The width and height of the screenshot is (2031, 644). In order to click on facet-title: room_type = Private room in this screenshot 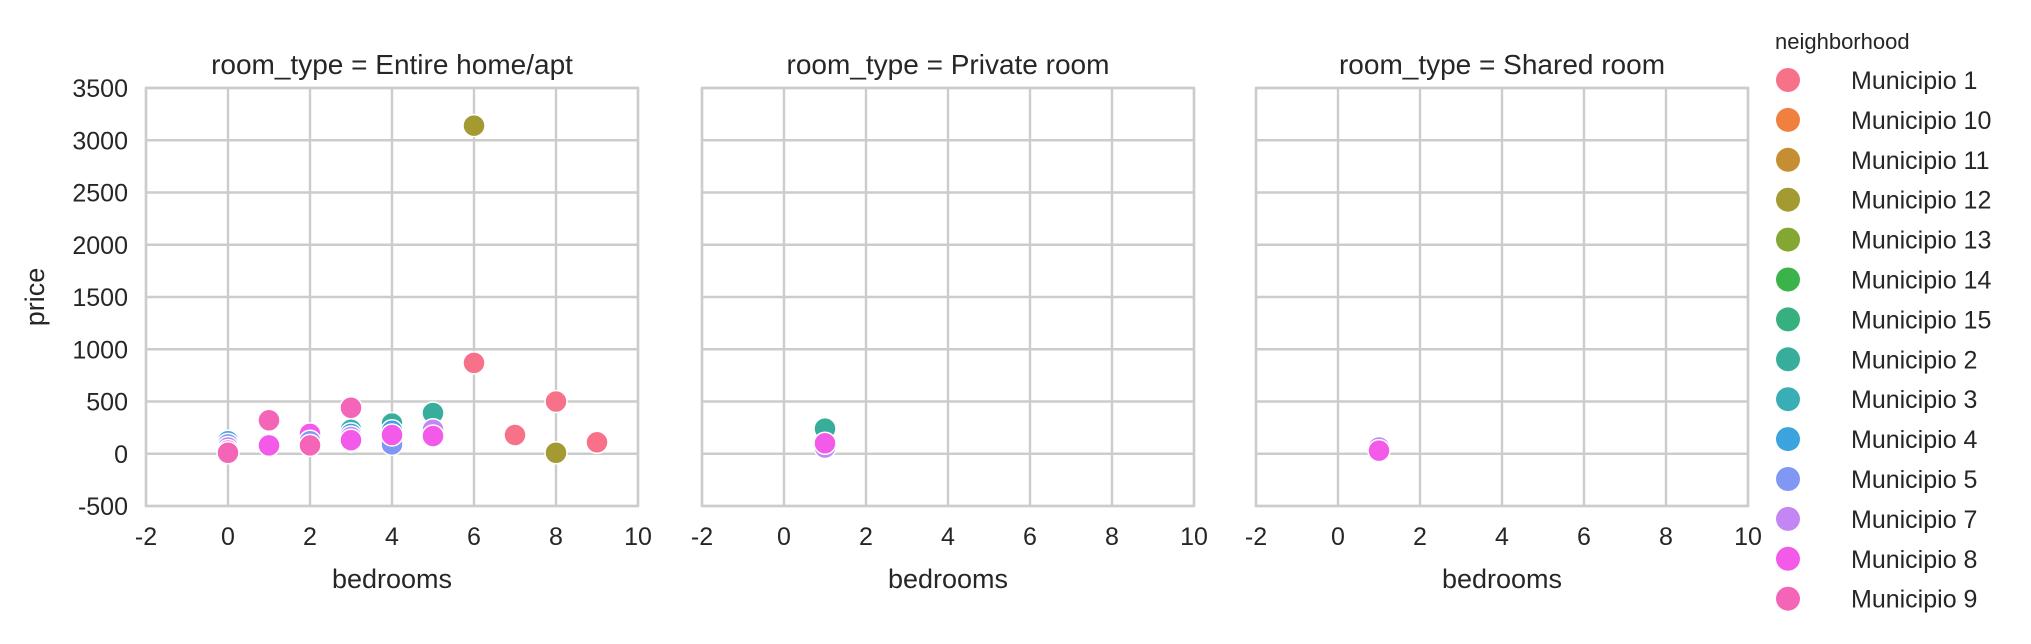, I will do `click(948, 64)`.